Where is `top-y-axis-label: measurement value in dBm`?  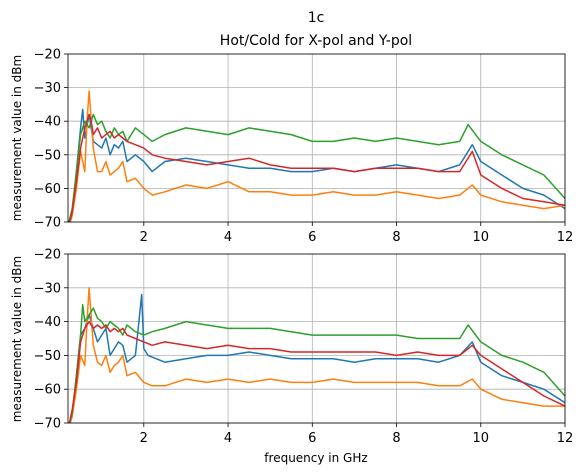
top-y-axis-label: measurement value in dBm is located at coordinates (17, 138).